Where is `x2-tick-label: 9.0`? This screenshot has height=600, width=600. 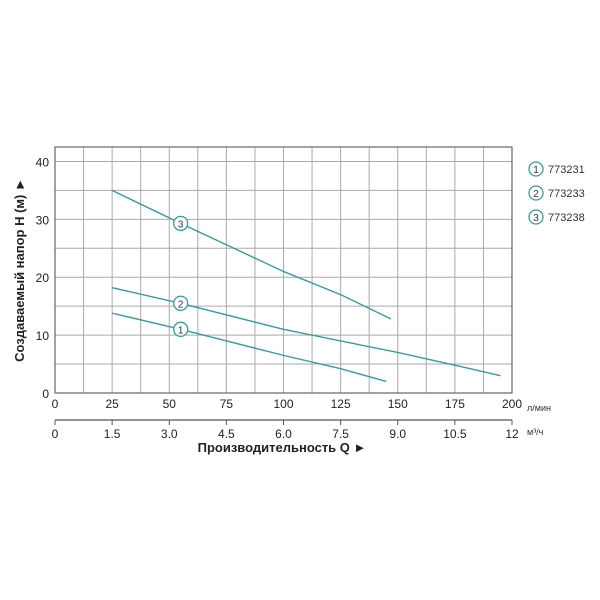
x2-tick-label: 9.0 is located at coordinates (397, 434).